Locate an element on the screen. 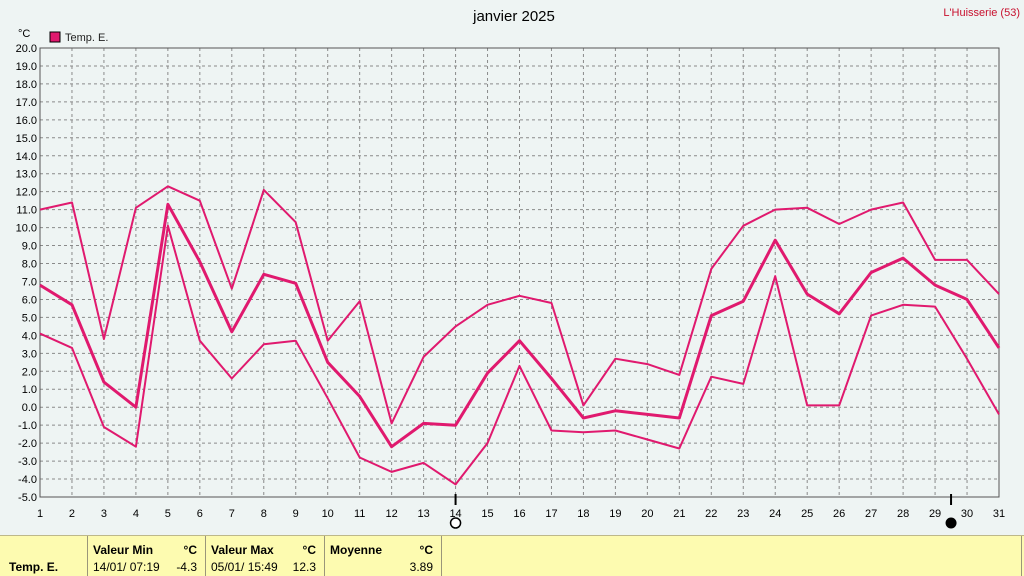 The image size is (1024, 576). y-tick-label: 15.0 is located at coordinates (26, 139).